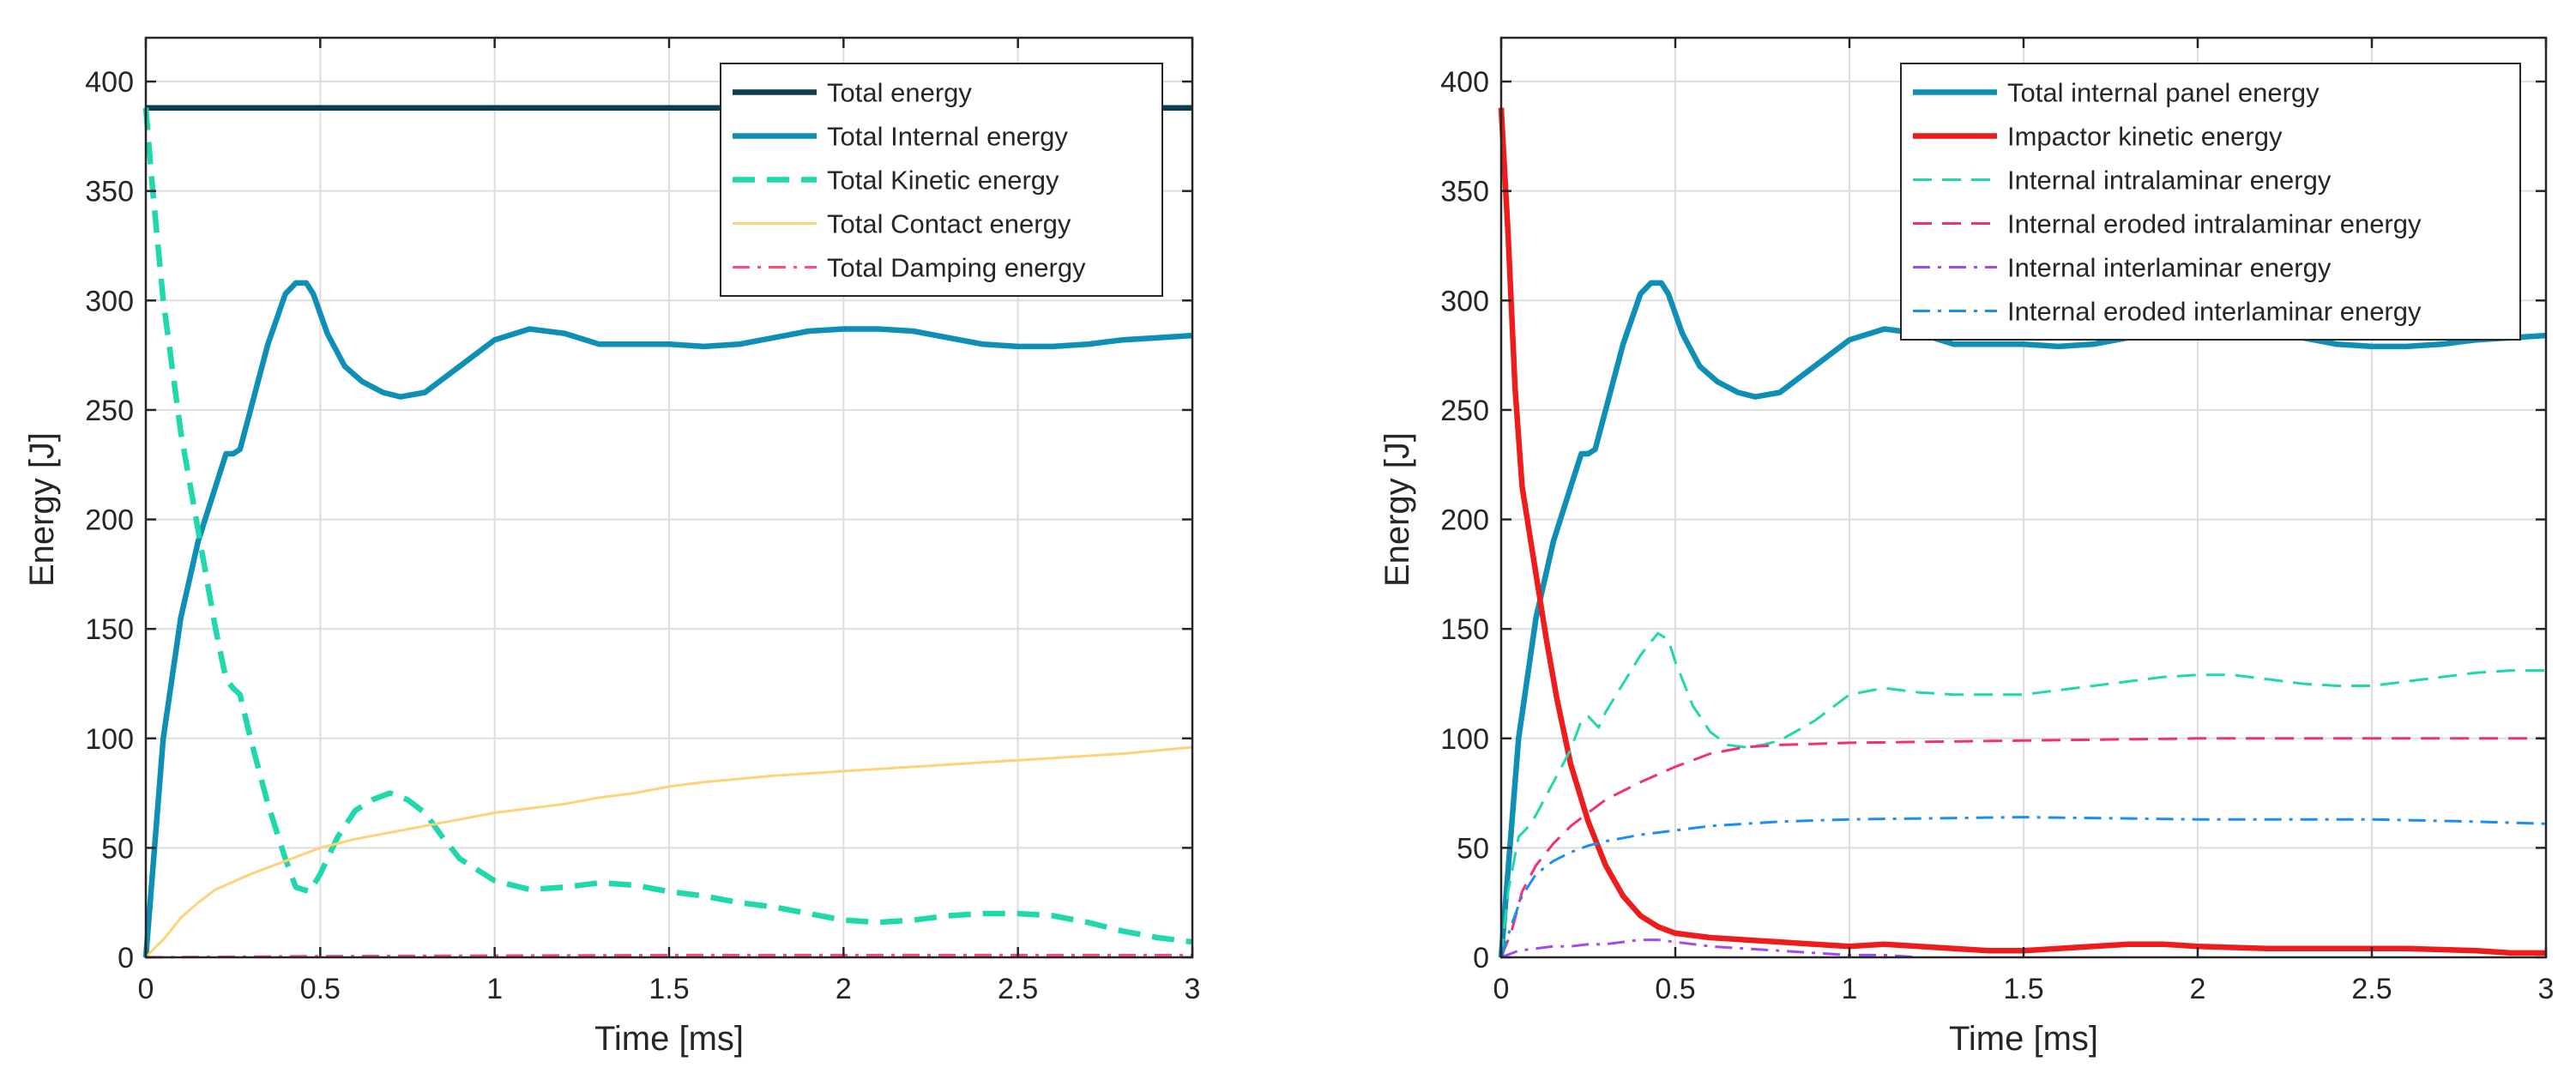 The height and width of the screenshot is (1092, 2576). What do you see at coordinates (2163, 93) in the screenshot?
I see `legend-entry: Total internal panel energy` at bounding box center [2163, 93].